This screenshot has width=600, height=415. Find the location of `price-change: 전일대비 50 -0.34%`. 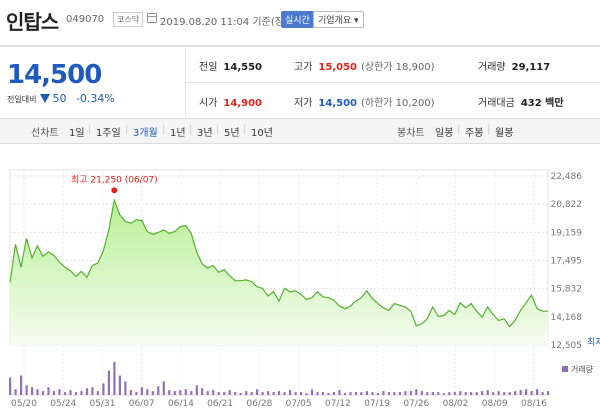

price-change: 전일대비 50 -0.34% is located at coordinates (61, 98).